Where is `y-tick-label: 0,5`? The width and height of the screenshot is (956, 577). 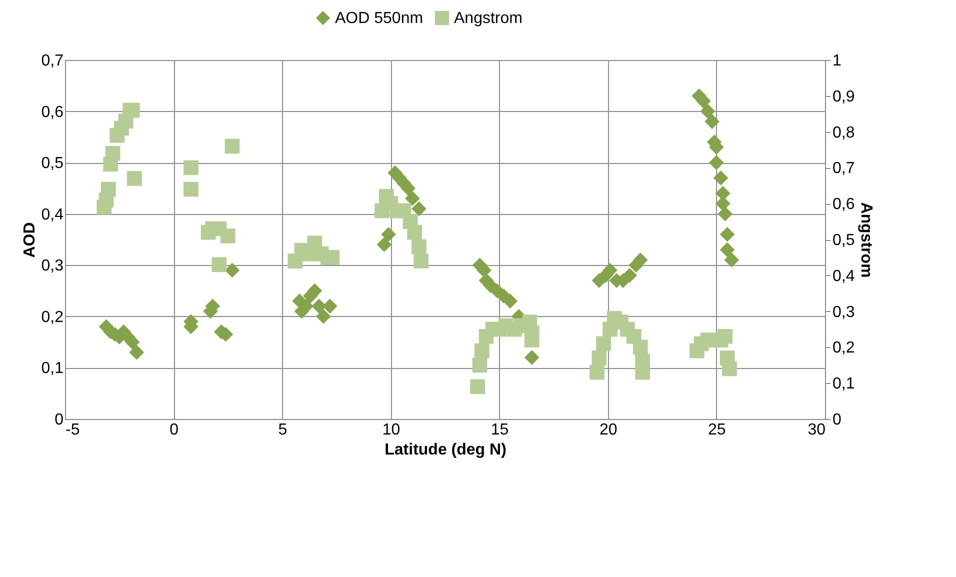 y-tick-label: 0,5 is located at coordinates (52, 163).